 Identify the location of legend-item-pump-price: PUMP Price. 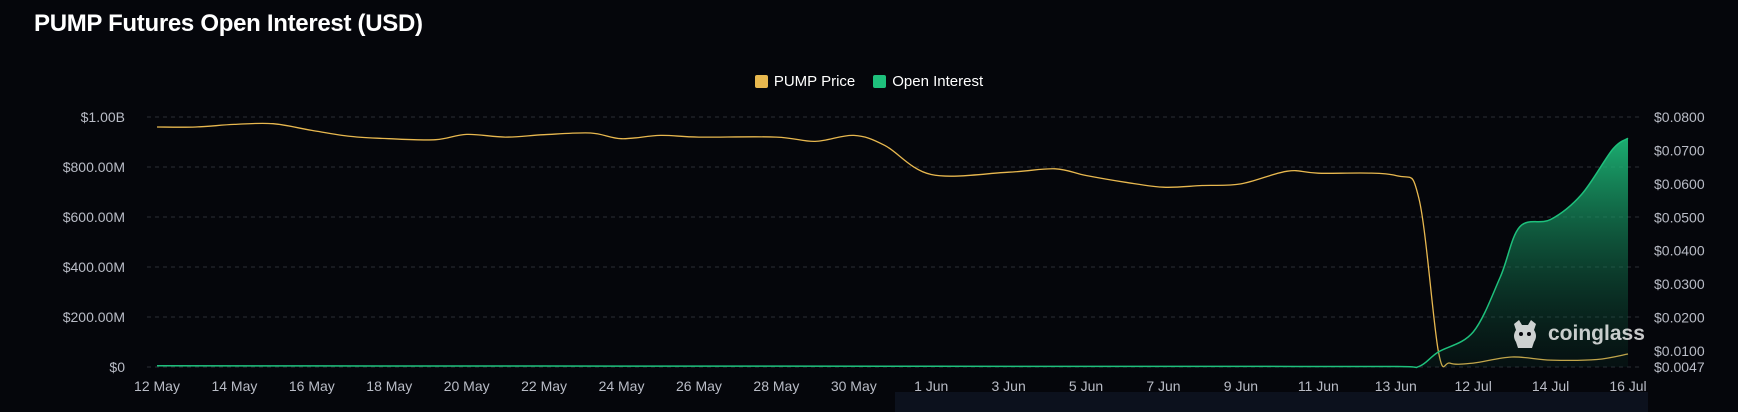
(805, 81).